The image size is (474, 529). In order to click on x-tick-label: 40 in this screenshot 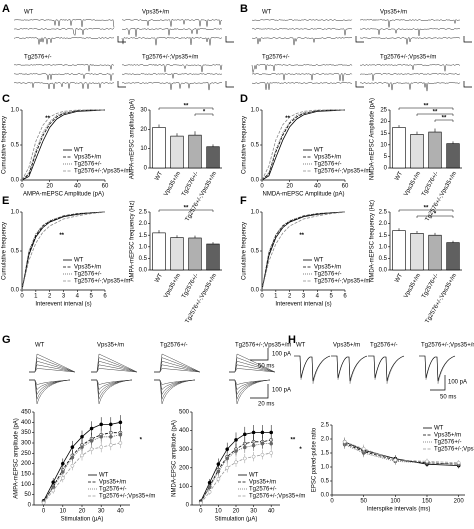, I will do `click(120, 512)`.